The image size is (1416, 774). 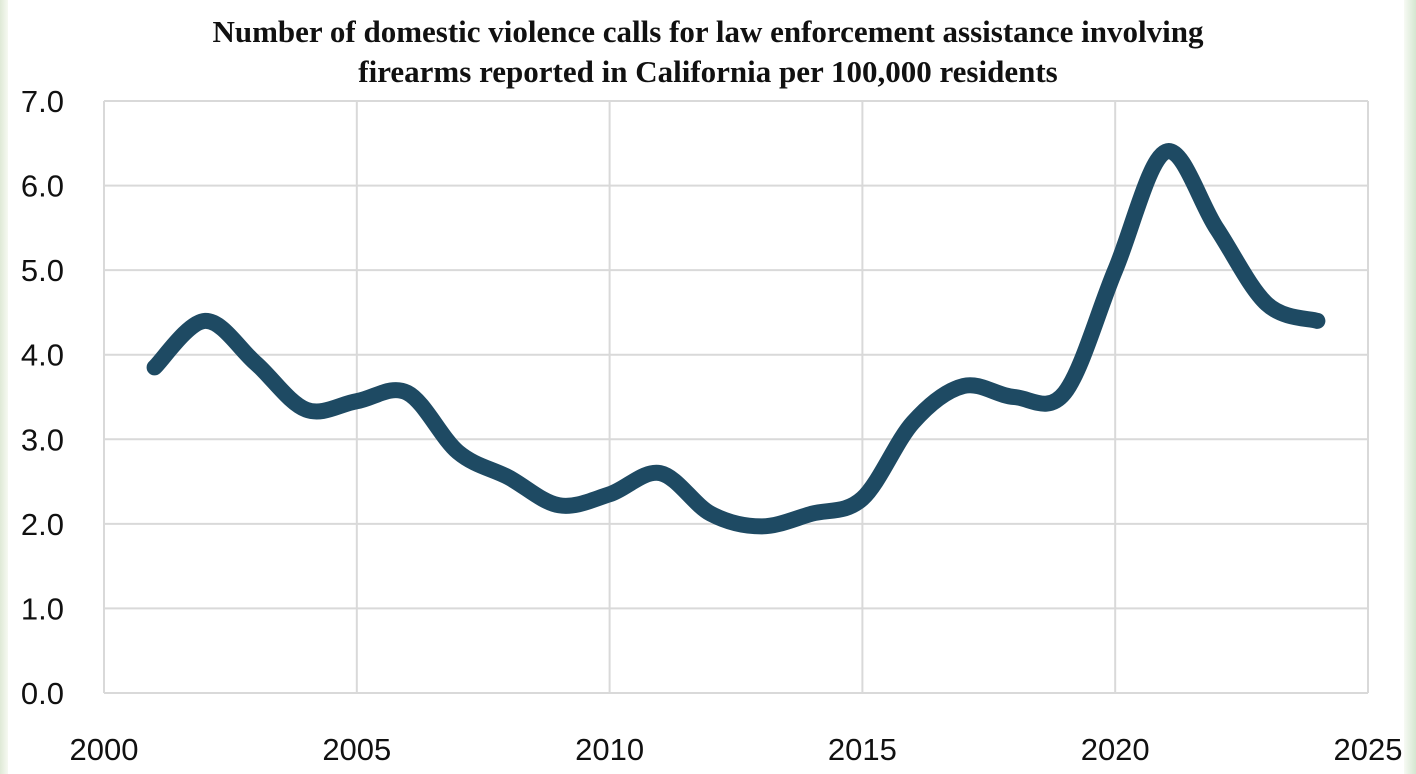 I want to click on y-tick-label-1: 1.0, so click(x=42, y=608).